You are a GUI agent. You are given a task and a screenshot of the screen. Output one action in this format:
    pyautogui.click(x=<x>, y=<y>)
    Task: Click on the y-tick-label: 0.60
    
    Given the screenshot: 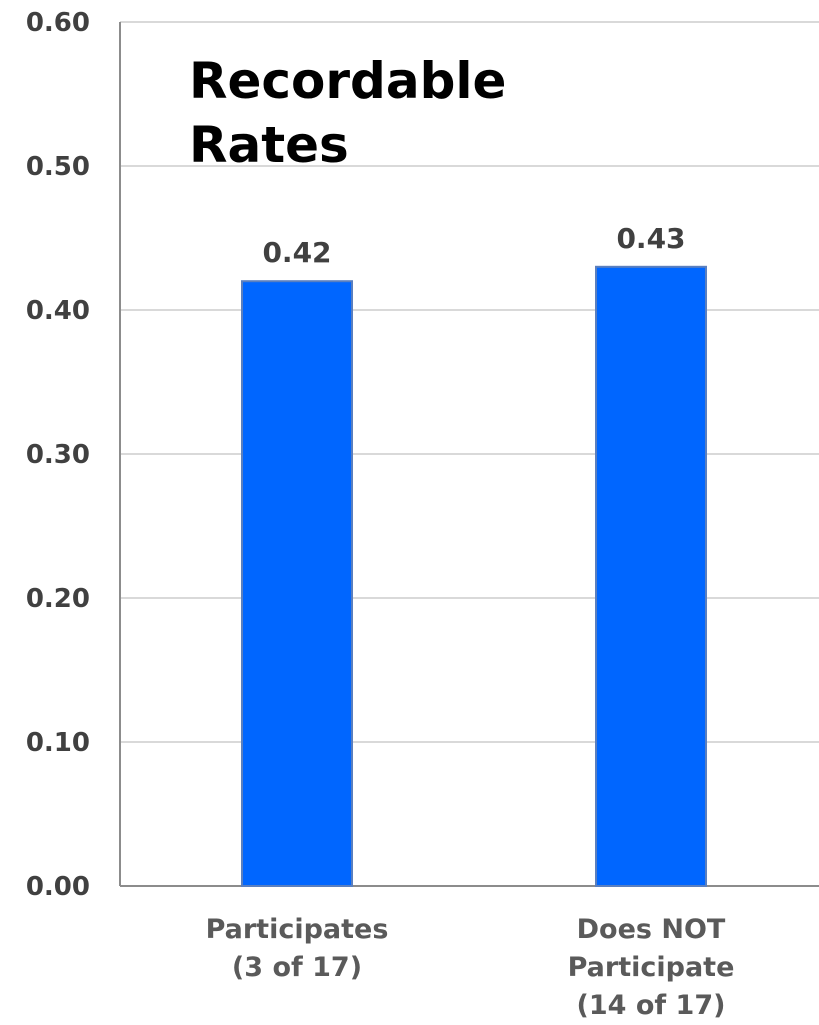 What is the action you would take?
    pyautogui.click(x=58, y=23)
    